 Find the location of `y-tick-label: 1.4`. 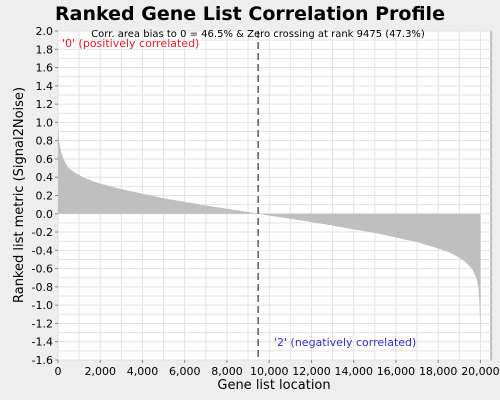

y-tick-label: 1.4 is located at coordinates (45, 86).